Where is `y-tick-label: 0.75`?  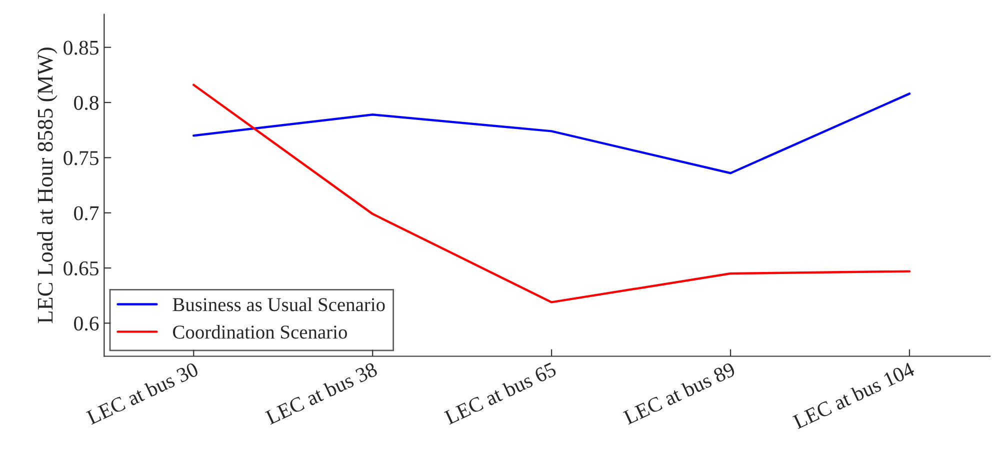 y-tick-label: 0.75 is located at coordinates (81, 158).